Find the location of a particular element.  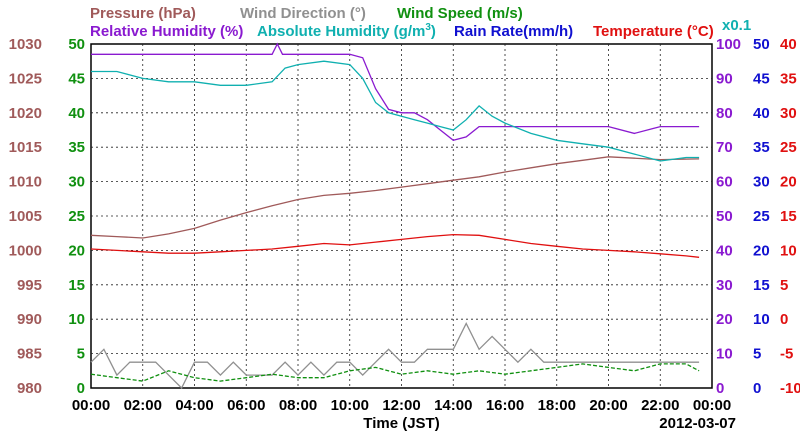

y-tick-rain-rate: 30 is located at coordinates (761, 182).